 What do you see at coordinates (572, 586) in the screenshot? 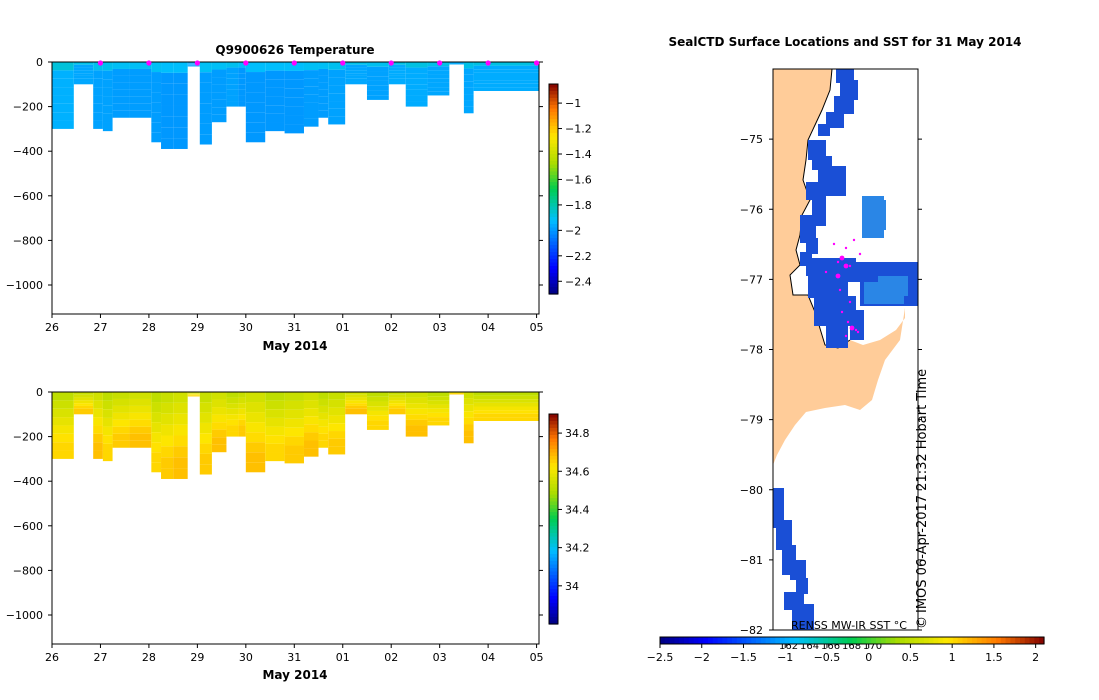
I see `colorbar-tick-label: 34` at bounding box center [572, 586].